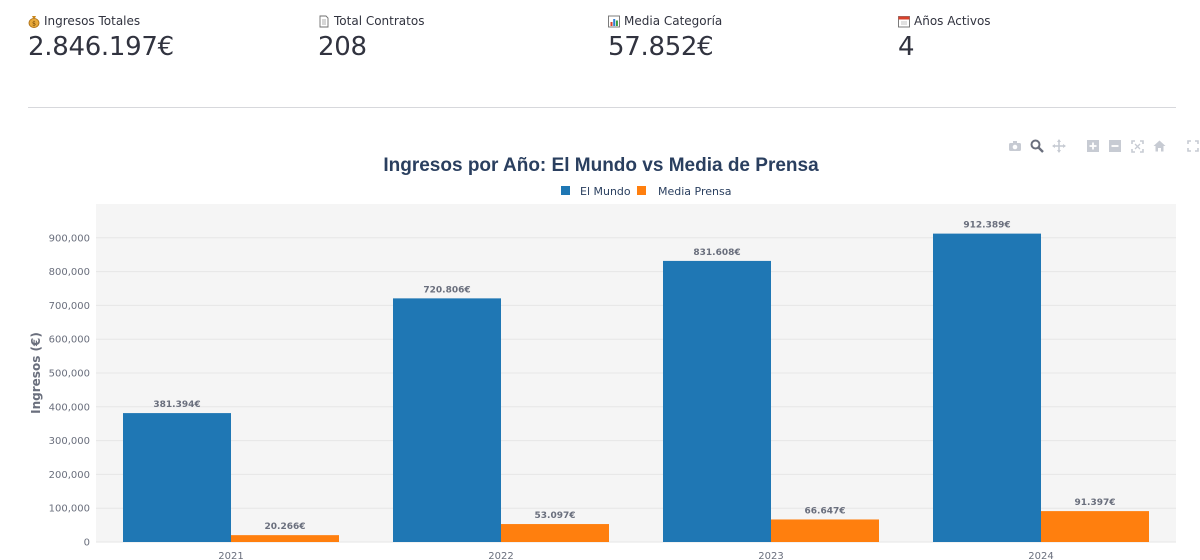  Describe the element at coordinates (1115, 146) in the screenshot. I see `zoom-out-icon` at that location.